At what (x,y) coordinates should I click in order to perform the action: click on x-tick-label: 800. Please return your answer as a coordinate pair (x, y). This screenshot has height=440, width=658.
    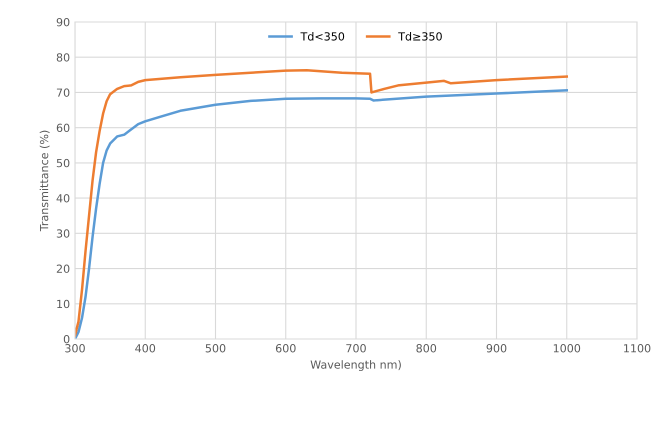
    Looking at the image, I should click on (426, 348).